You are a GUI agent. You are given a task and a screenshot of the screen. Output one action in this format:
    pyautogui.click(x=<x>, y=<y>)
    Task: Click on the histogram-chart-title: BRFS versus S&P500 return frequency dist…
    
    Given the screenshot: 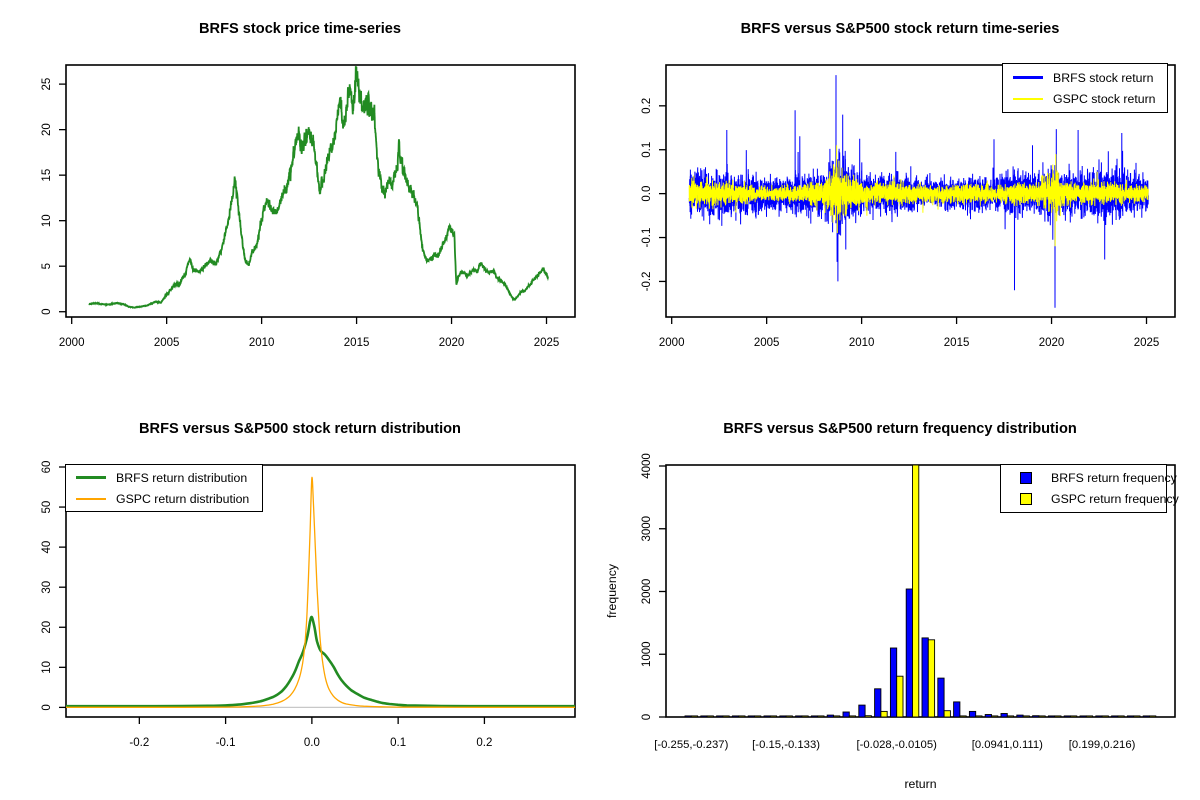 What is the action you would take?
    pyautogui.click(x=900, y=429)
    